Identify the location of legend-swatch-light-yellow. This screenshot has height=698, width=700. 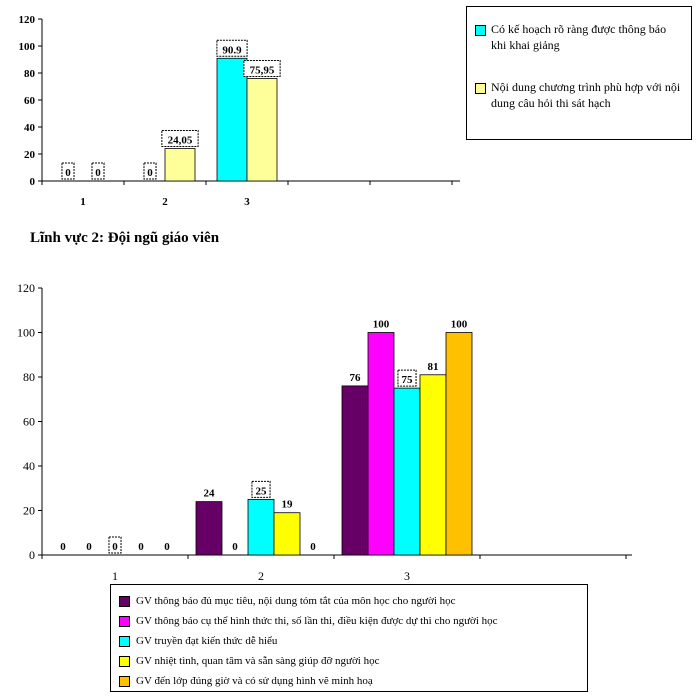
(480, 88).